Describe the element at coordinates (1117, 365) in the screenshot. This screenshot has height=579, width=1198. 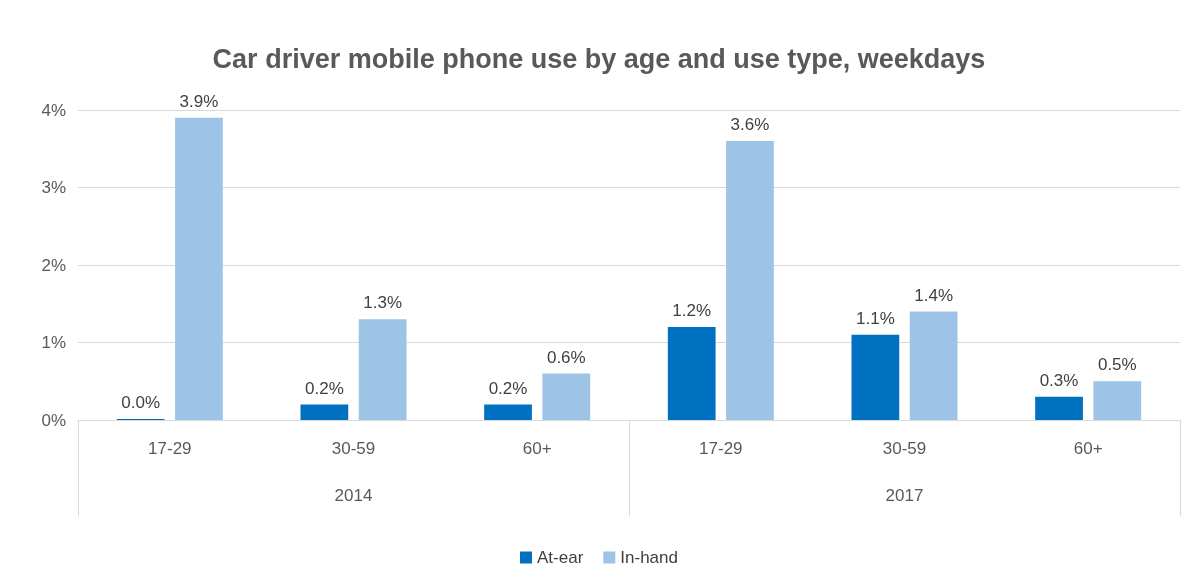
I see `data-label: 0.5%` at that location.